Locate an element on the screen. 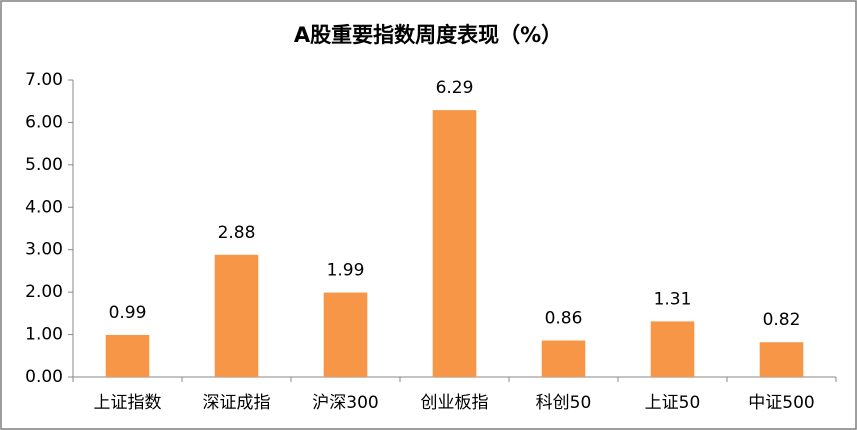  y-tick-label: 0.00 is located at coordinates (44, 377).